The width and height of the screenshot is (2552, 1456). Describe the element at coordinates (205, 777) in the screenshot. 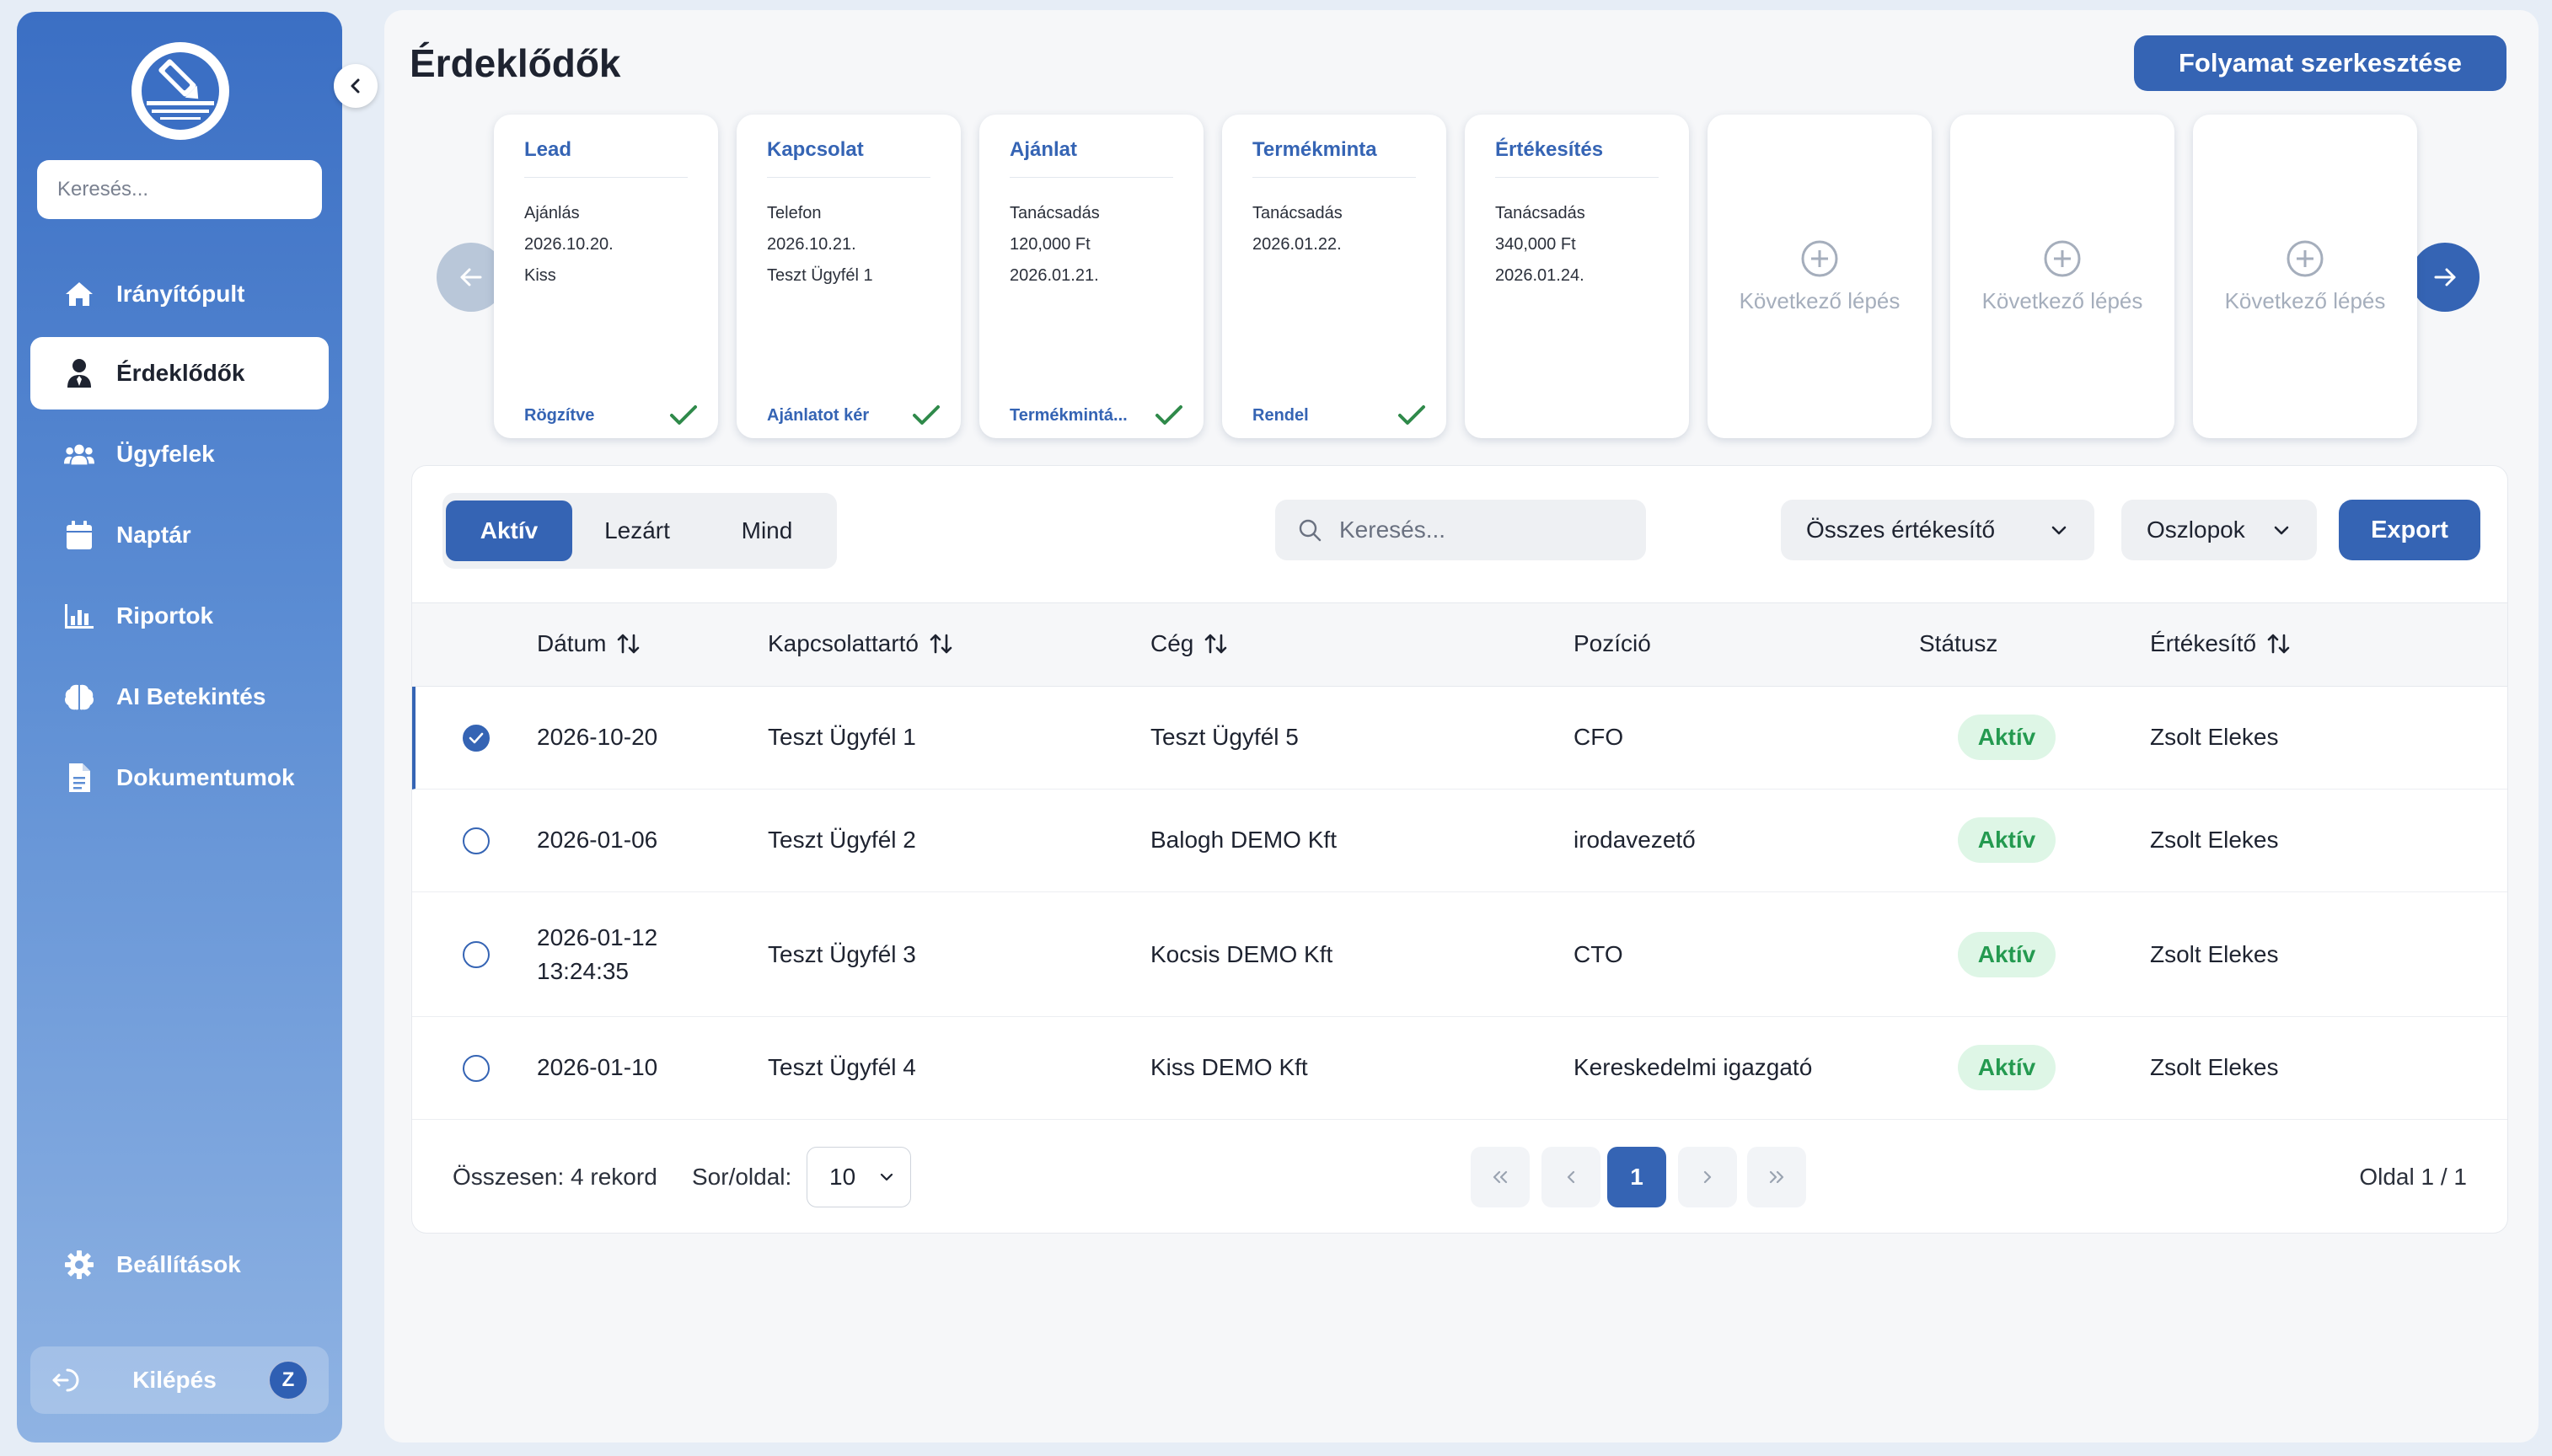

I see `nav-label: Dokumentumok` at that location.